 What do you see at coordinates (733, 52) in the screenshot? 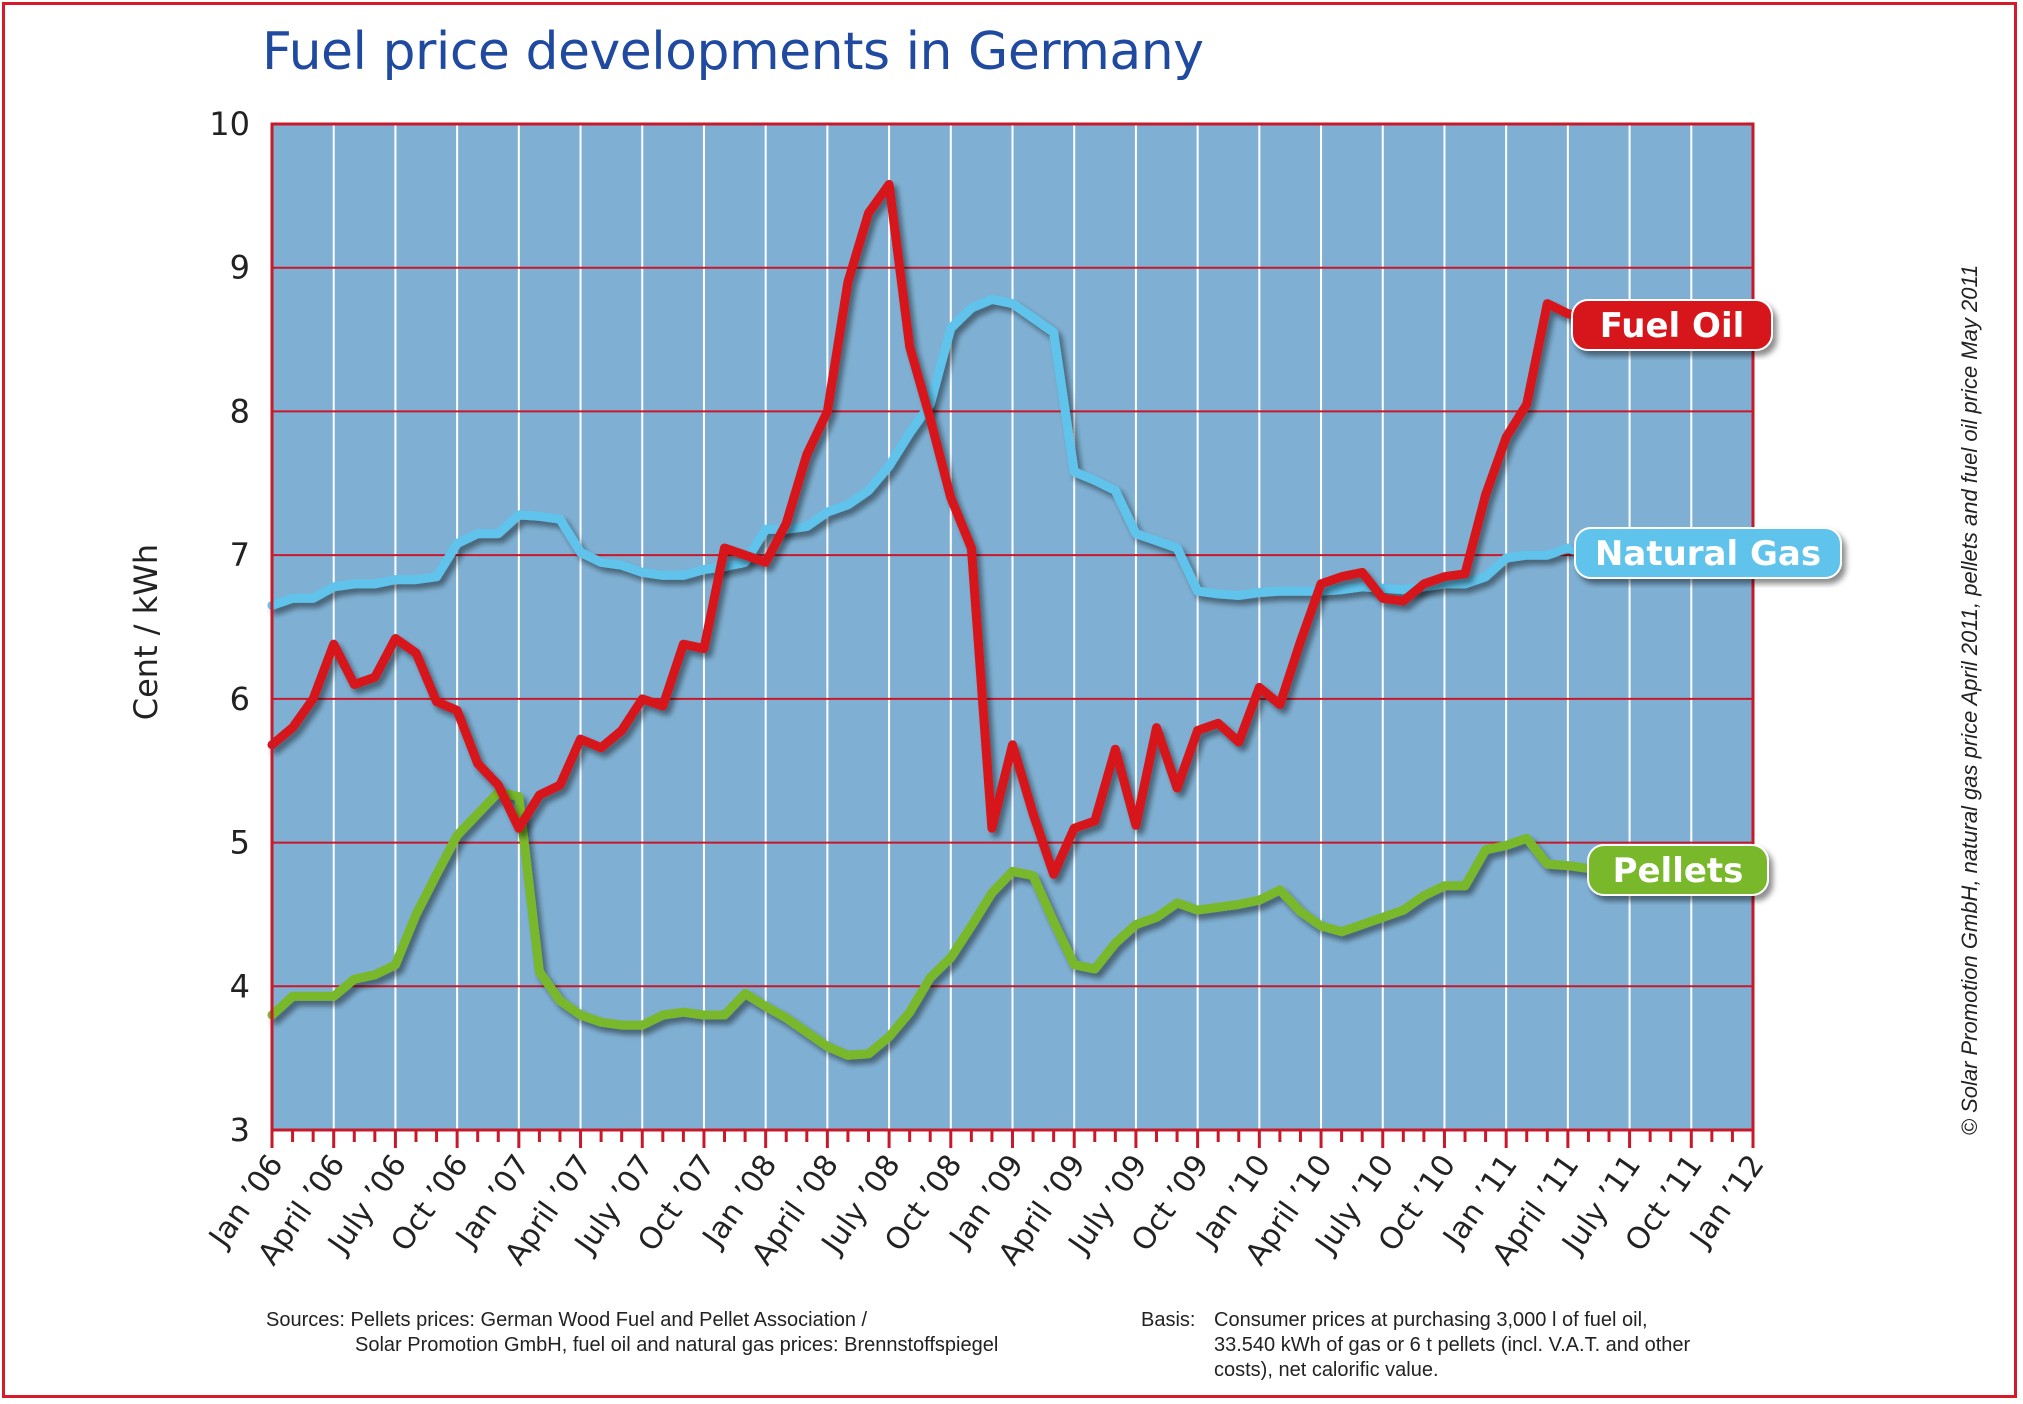
I see `chart-title: Fuel price developments in Germany` at bounding box center [733, 52].